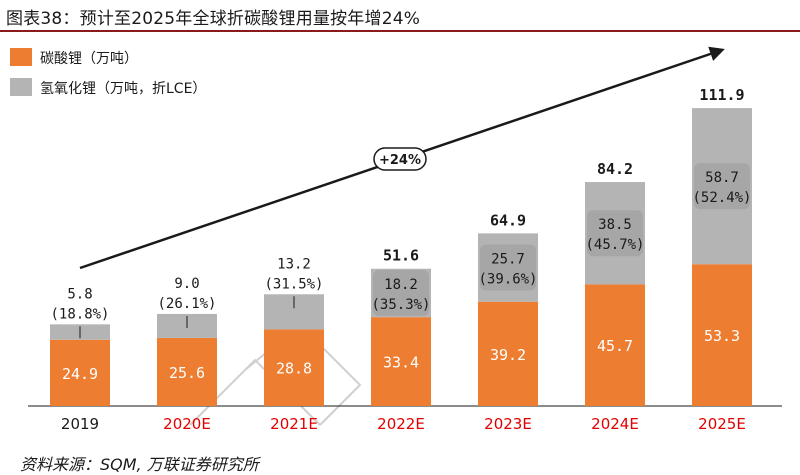 The image size is (800, 475). Describe the element at coordinates (721, 198) in the screenshot. I see `label-hydroxide-share-6: (52.4%)` at that location.